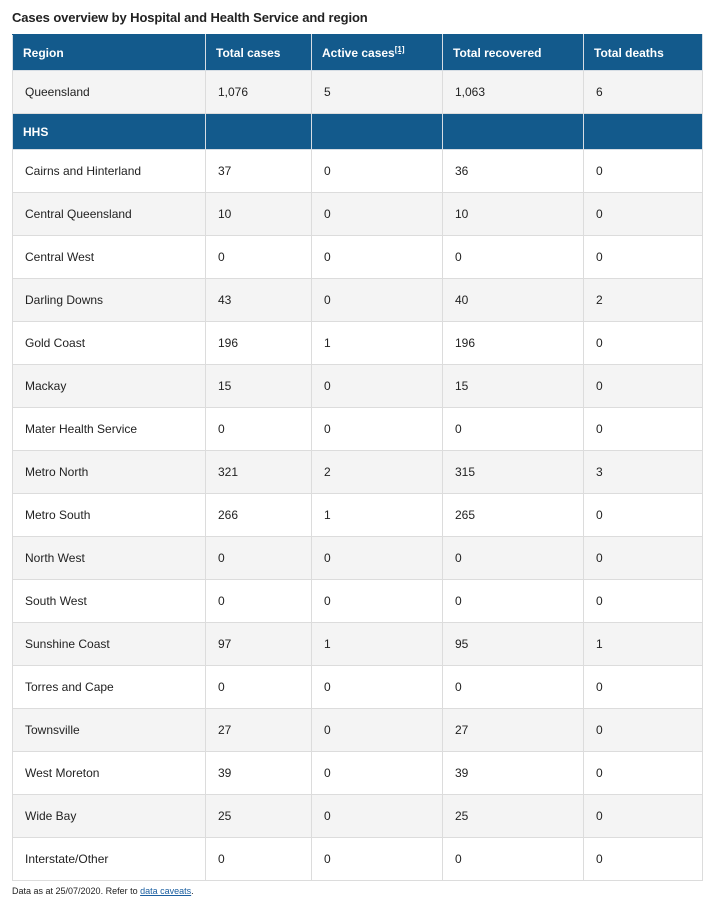  I want to click on table-row: Cairns and Hinterland 37 0 36 0, so click(357, 171).